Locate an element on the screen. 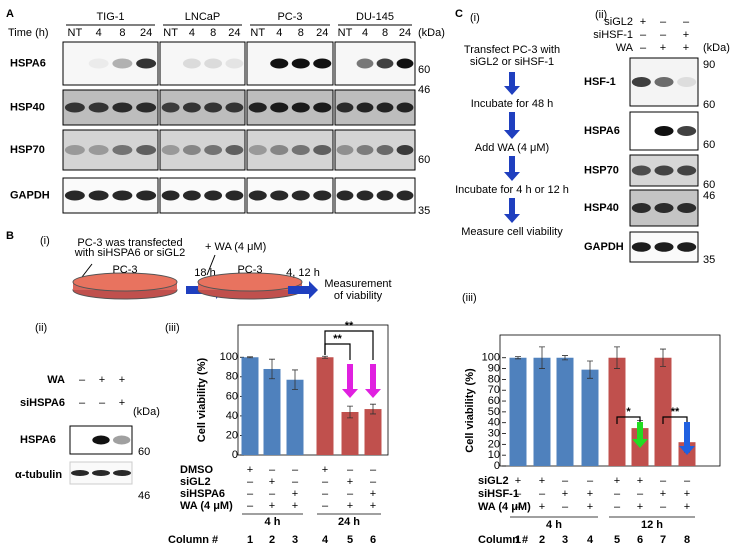  flow-step: siGL2 or siHSF-1 is located at coordinates (512, 62).